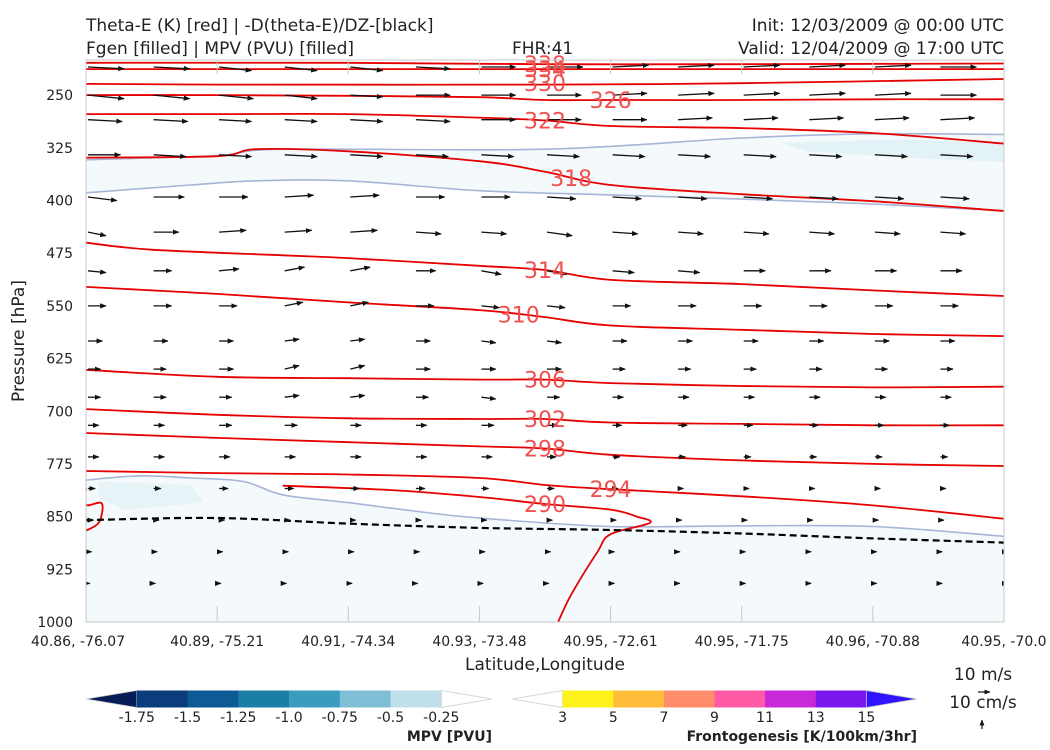 This screenshot has height=750, width=1050. I want to click on title-line-2: Fgen [filled] | MPV (PVU) [filled], so click(220, 49).